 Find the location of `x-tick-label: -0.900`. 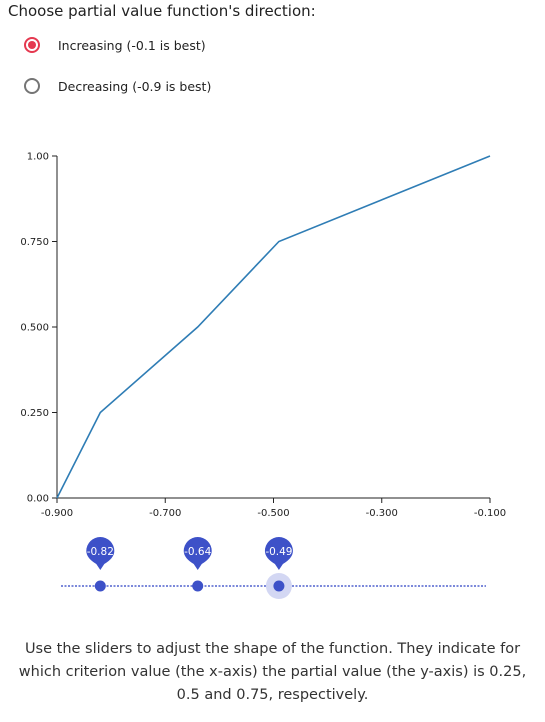

x-tick-label: -0.900 is located at coordinates (57, 513).